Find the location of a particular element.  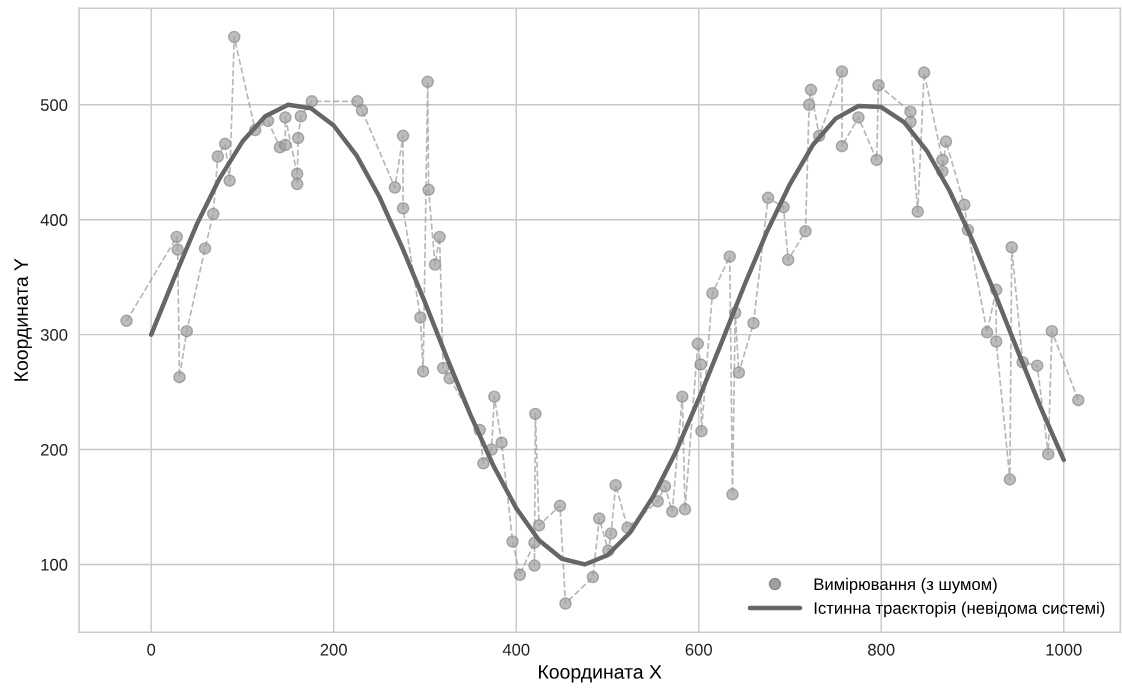

y-tick-label: 400 is located at coordinates (54, 220).